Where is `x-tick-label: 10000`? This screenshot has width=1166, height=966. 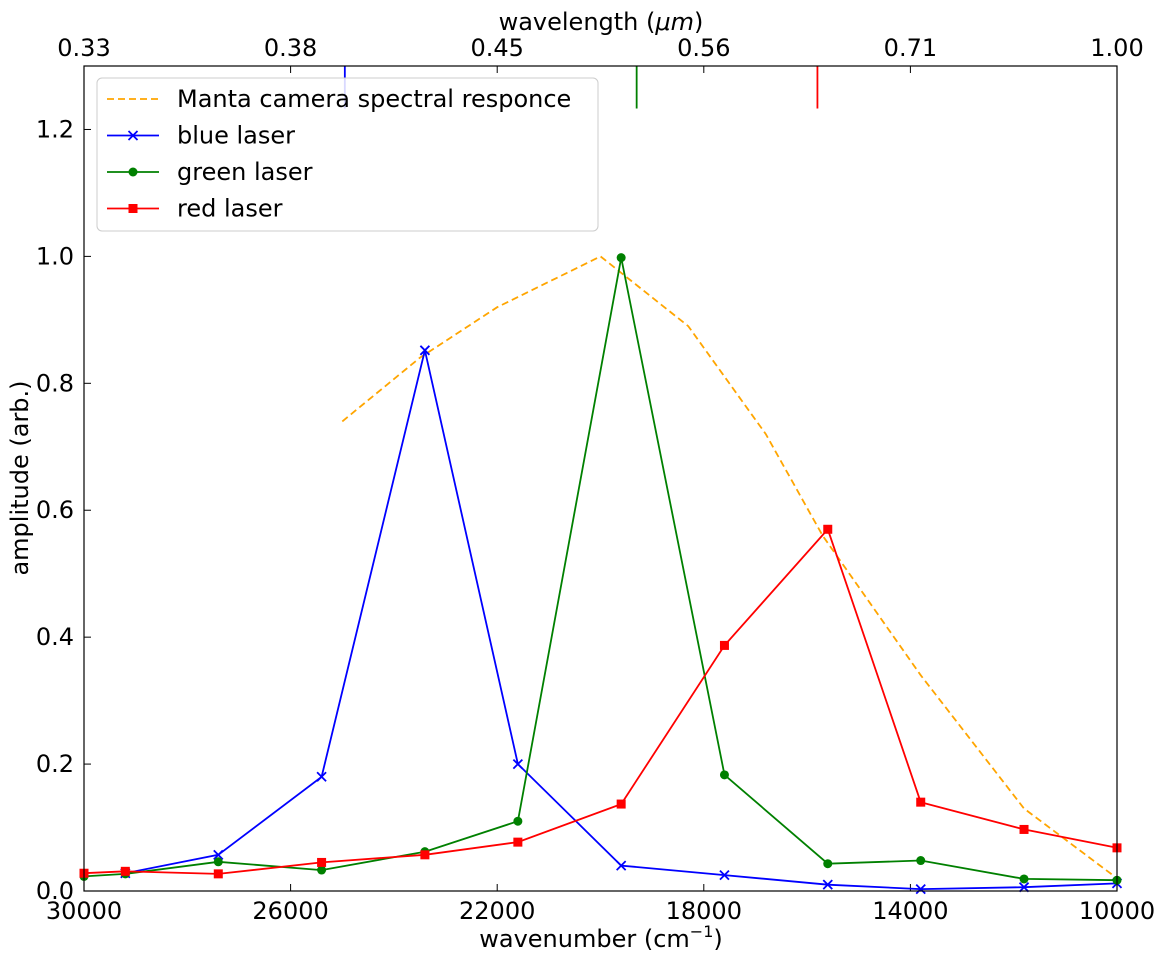 x-tick-label: 10000 is located at coordinates (1117, 911).